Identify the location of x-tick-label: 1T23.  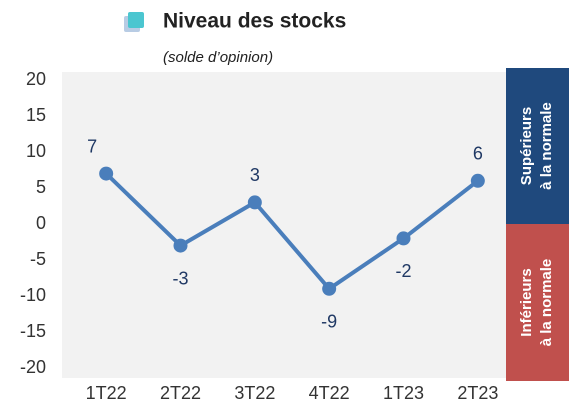
(403, 393).